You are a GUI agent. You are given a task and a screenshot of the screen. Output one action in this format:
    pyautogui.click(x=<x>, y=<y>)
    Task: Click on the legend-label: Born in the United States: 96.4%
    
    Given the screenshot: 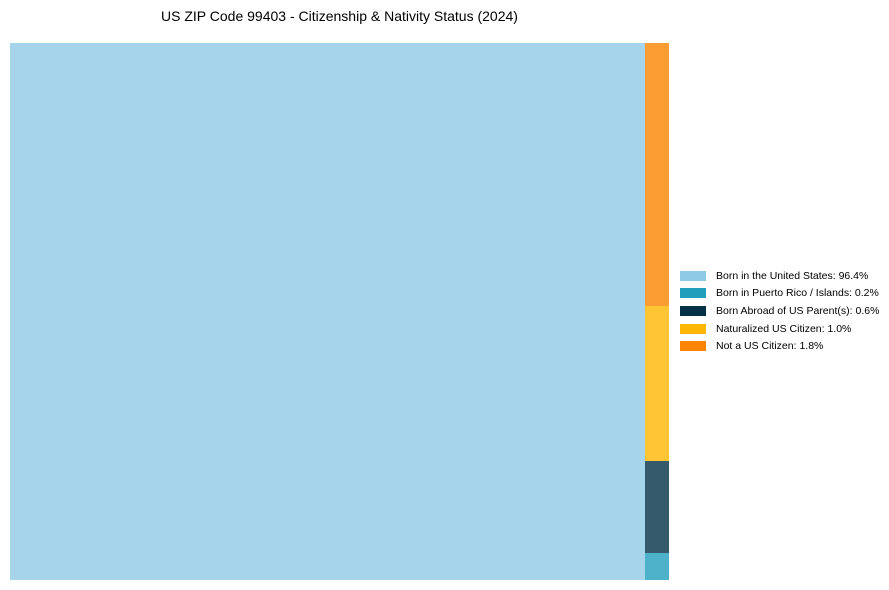 What is the action you would take?
    pyautogui.click(x=792, y=275)
    